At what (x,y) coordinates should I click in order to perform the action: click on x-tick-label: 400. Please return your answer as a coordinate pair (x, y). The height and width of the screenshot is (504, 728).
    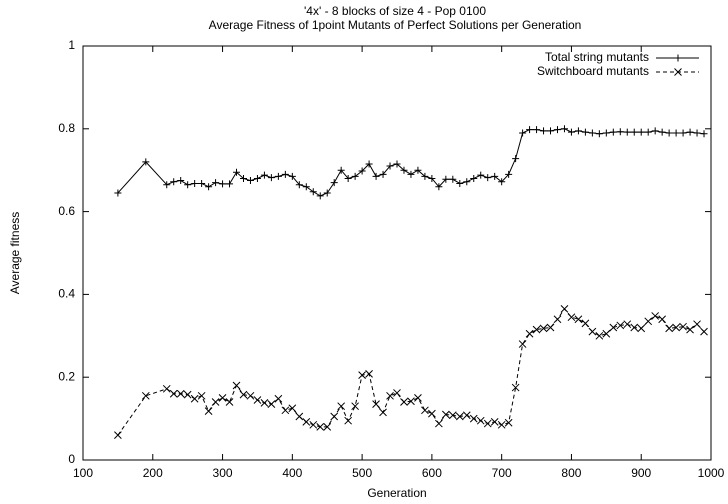
    Looking at the image, I should click on (292, 473).